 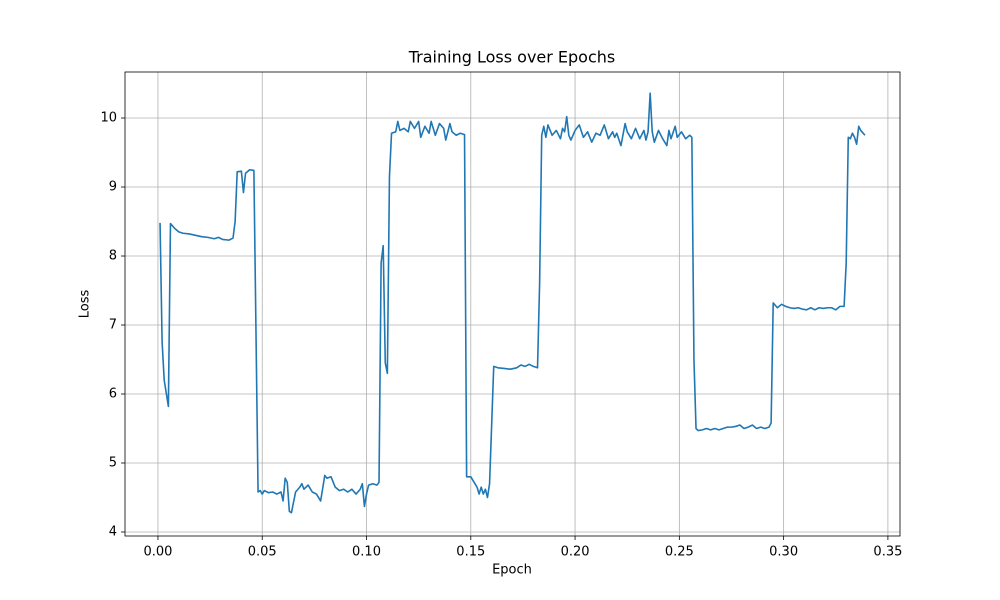 What do you see at coordinates (113, 463) in the screenshot?
I see `y-tick-label: 5` at bounding box center [113, 463].